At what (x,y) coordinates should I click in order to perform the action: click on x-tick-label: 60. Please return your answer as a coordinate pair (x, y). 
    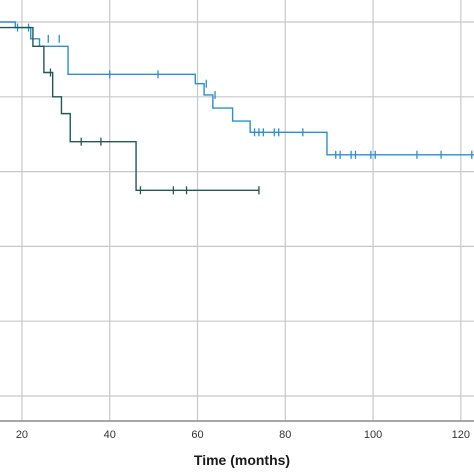
    Looking at the image, I should click on (197, 435).